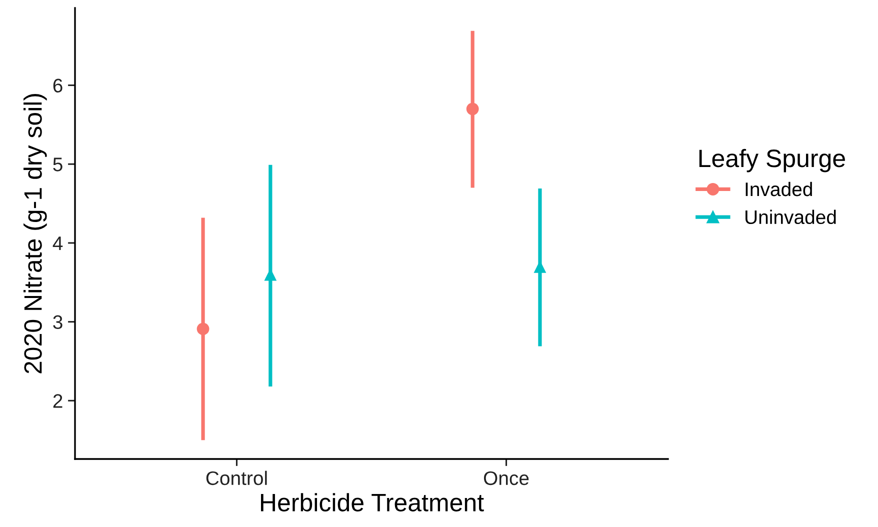  What do you see at coordinates (35, 234) in the screenshot?
I see `y-axis-title: 2020 Nitrate (g-1 dry soil)` at bounding box center [35, 234].